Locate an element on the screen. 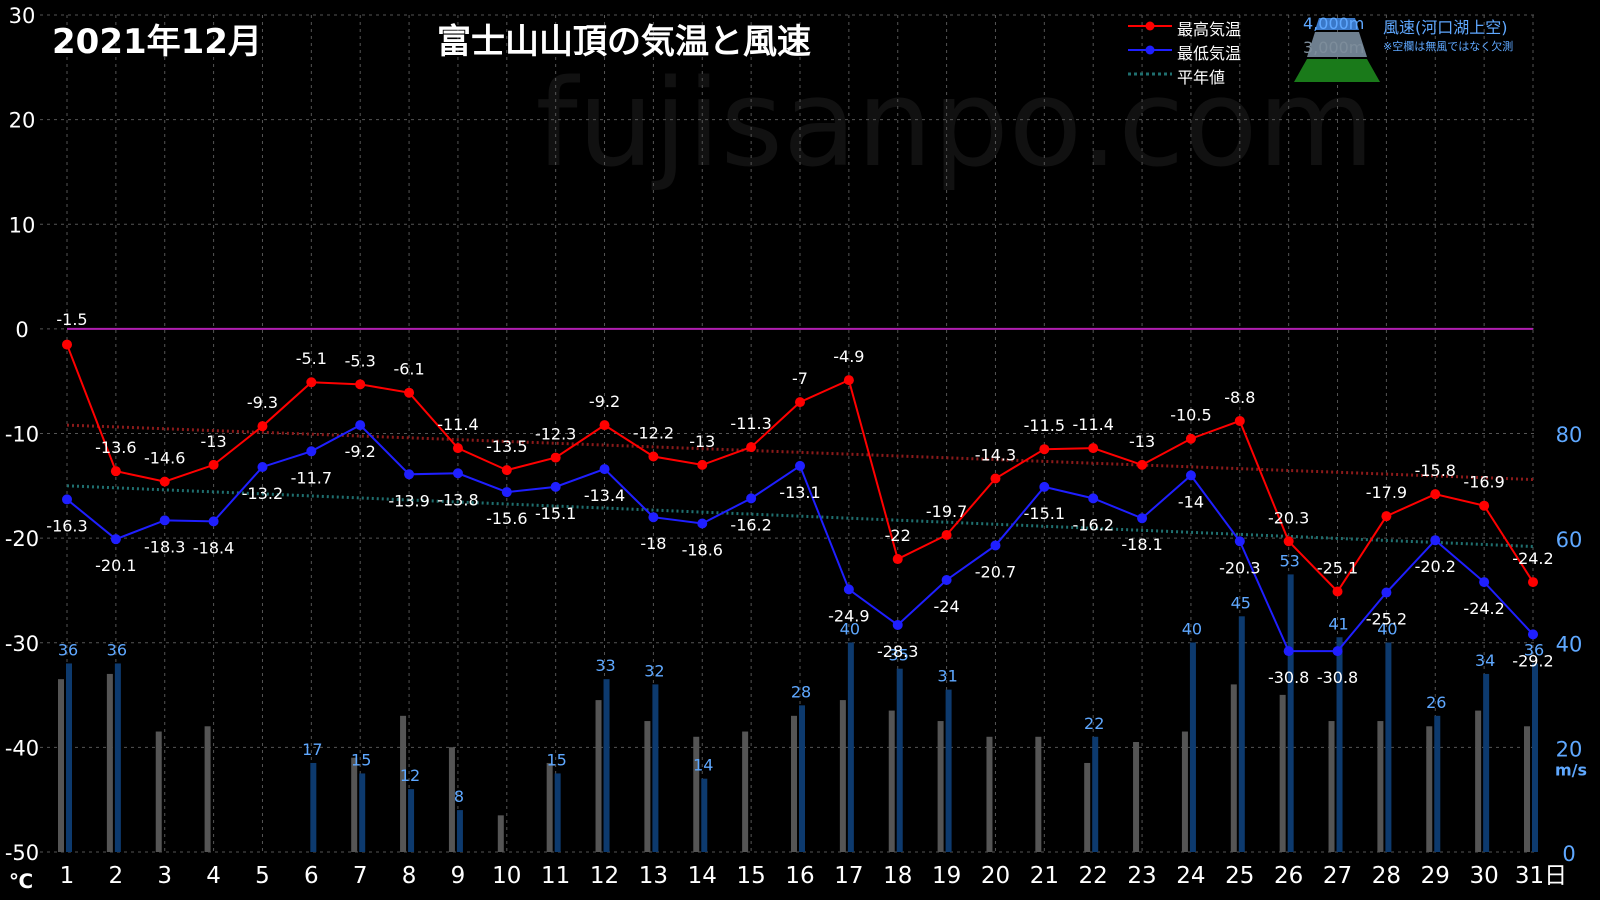 Image resolution: width=1600 pixels, height=900 pixels. x-tick-label: 19 is located at coordinates (946, 876).